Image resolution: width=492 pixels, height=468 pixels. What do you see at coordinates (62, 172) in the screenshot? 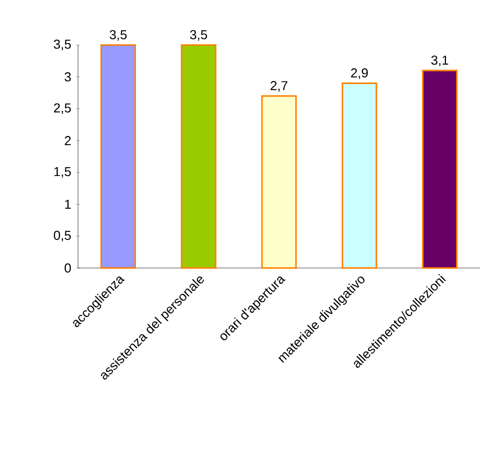
I see `y-tick-label: 1,5` at bounding box center [62, 172].